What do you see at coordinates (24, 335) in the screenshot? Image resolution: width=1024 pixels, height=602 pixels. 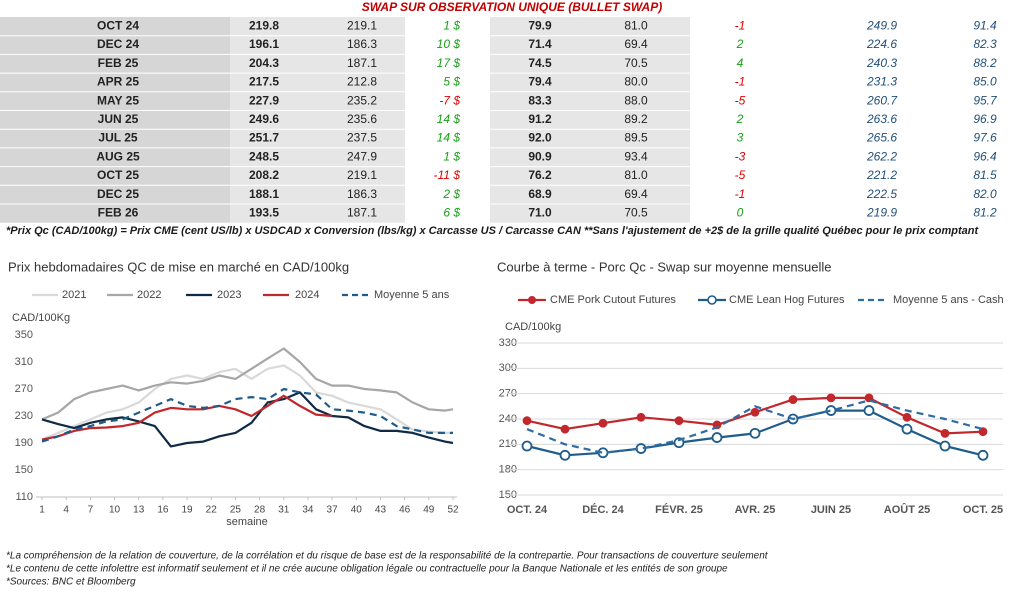 I see `y-tick-label: 350` at bounding box center [24, 335].